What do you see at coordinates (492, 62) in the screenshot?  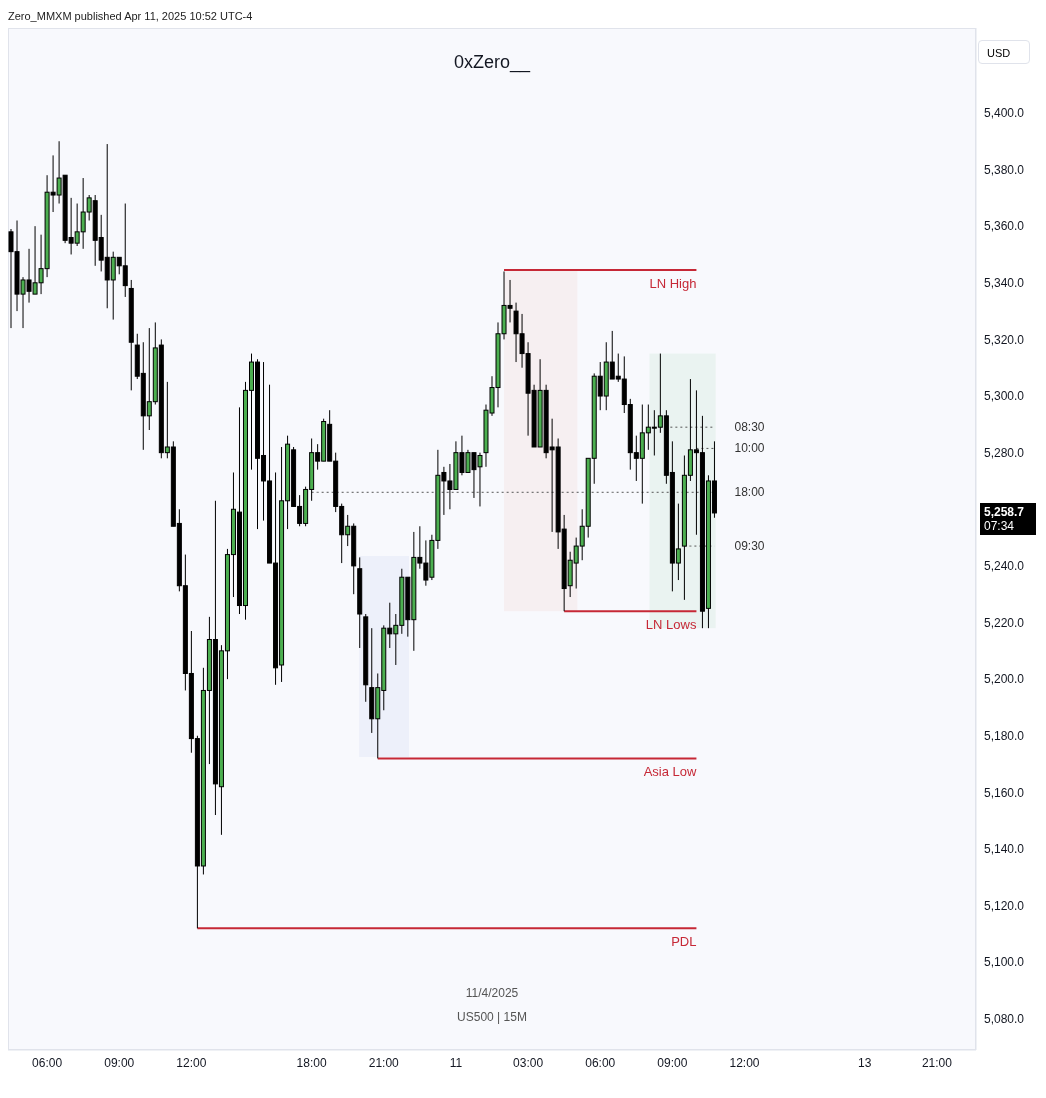 I see `text: 0xZero__` at bounding box center [492, 62].